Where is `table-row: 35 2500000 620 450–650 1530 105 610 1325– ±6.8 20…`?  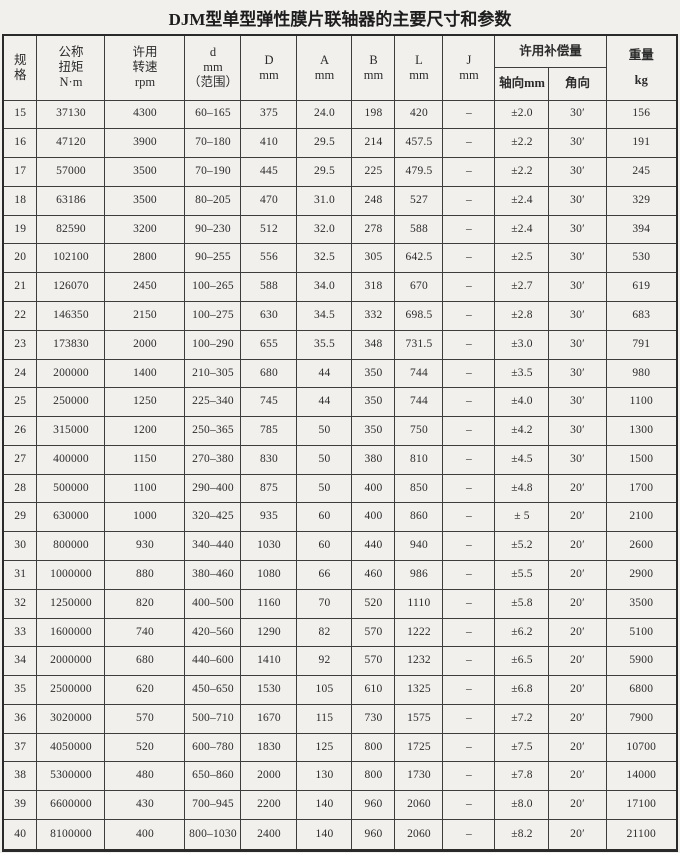
table-row: 35 2500000 620 450–650 1530 105 610 1325– ±6.8 20… is located at coordinates (340, 690).